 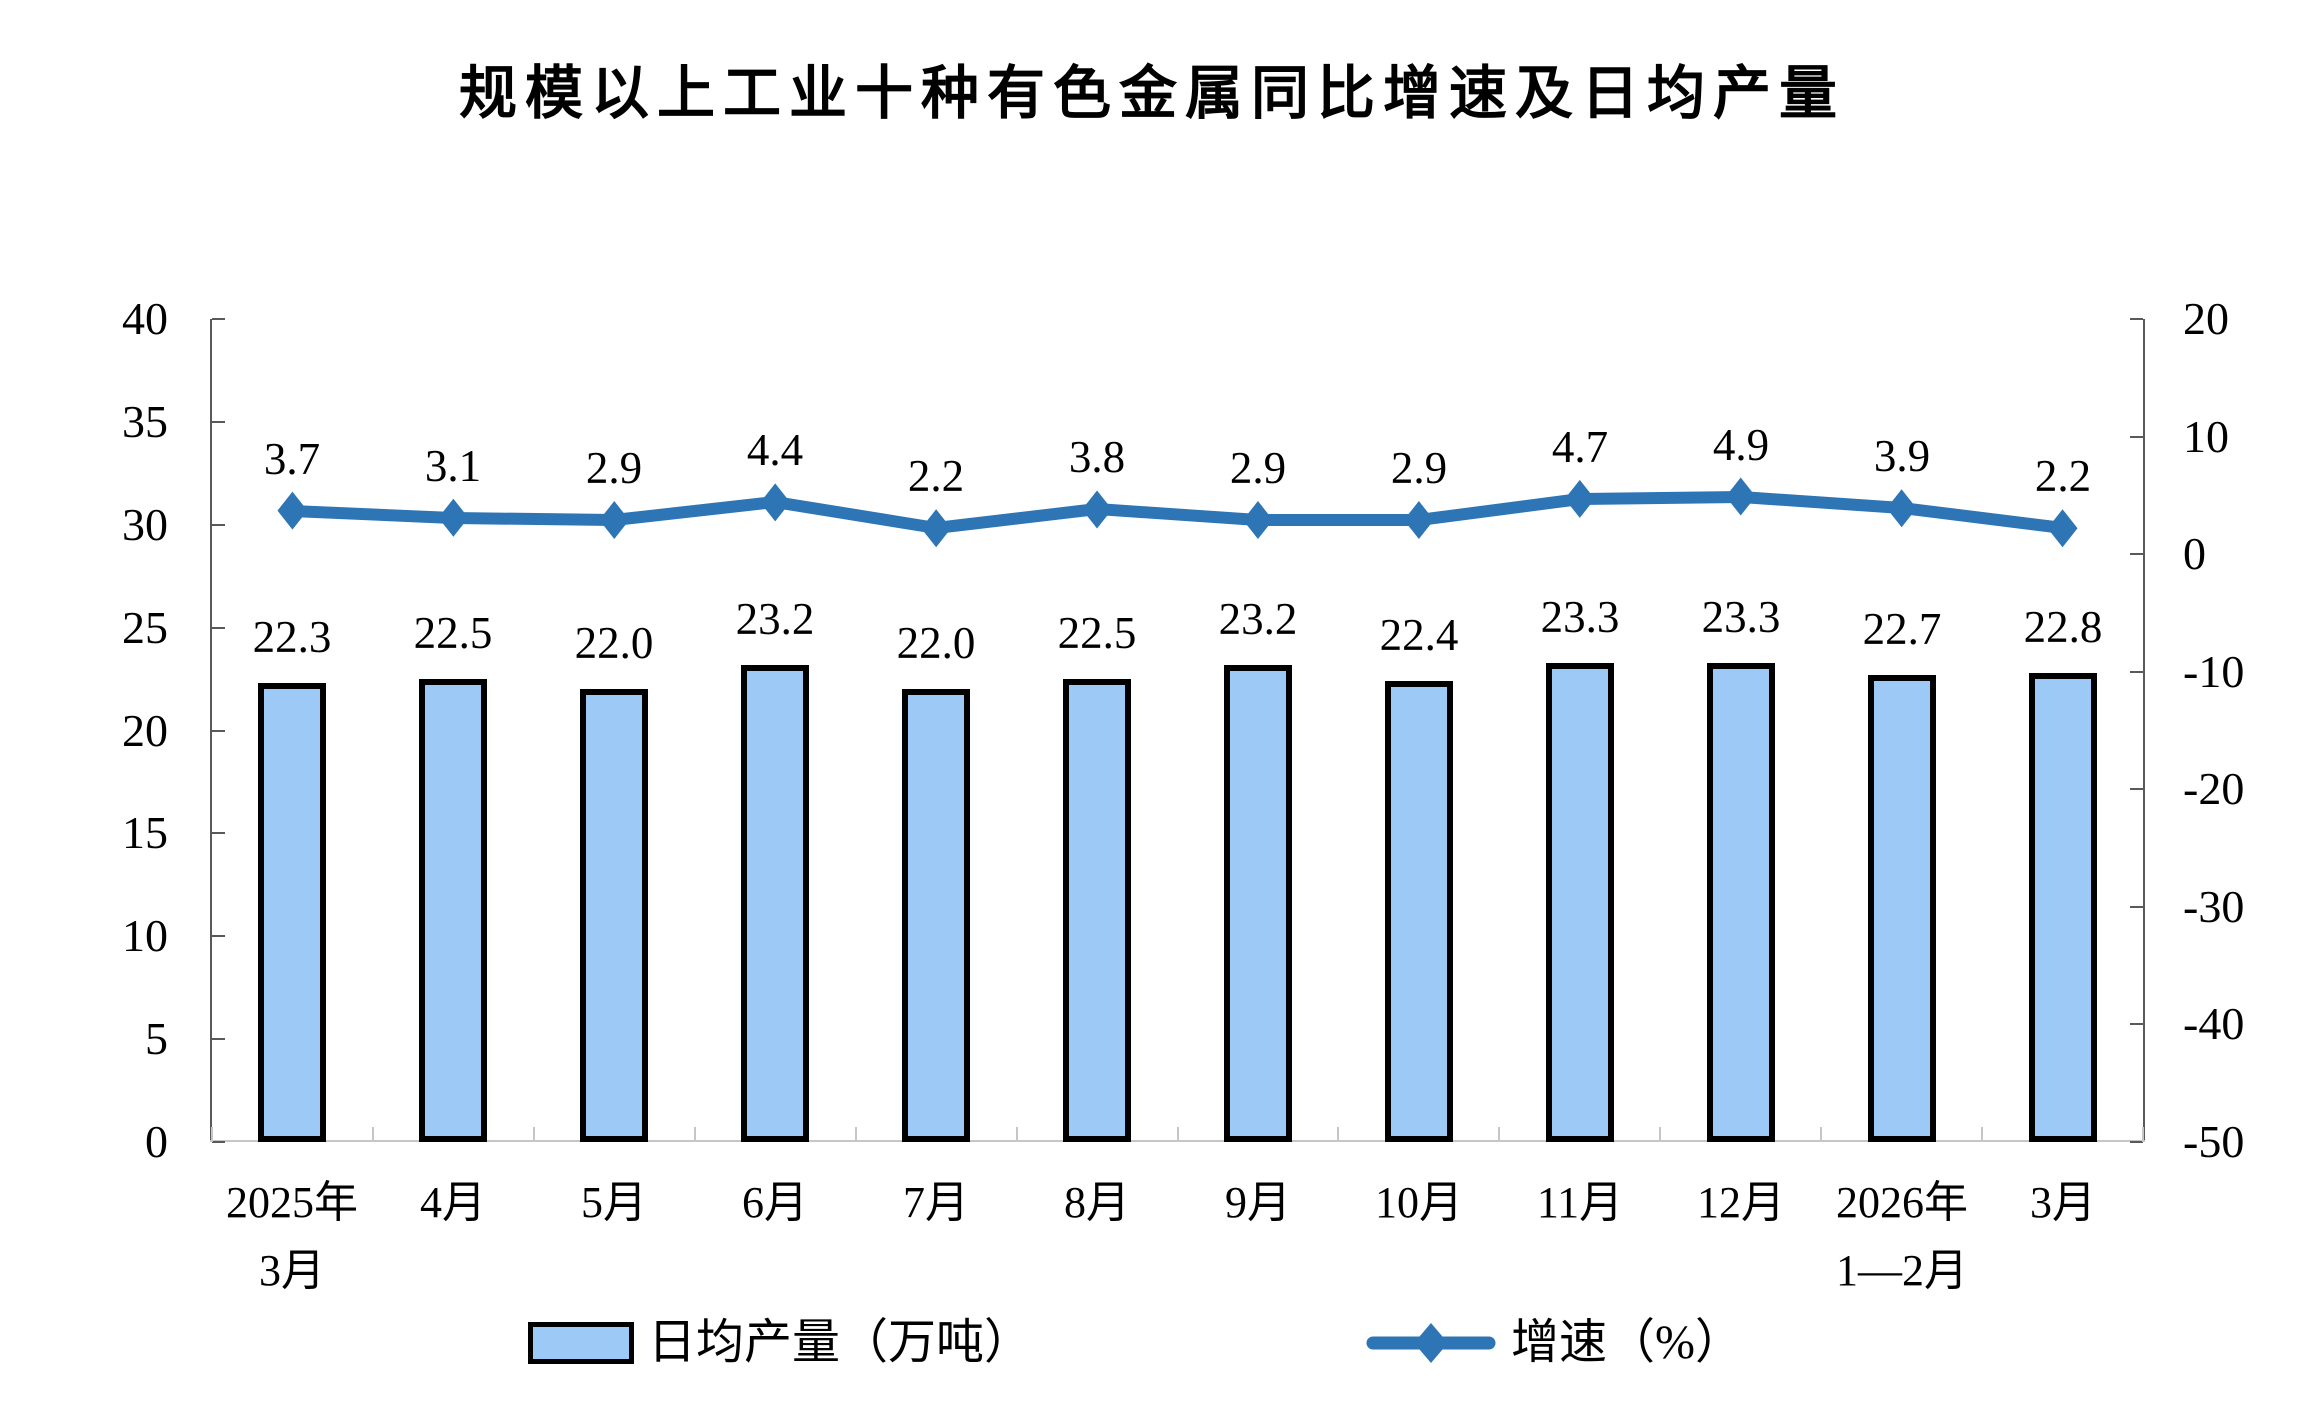 I want to click on bar-value-label: 22.4, so click(x=1419, y=635).